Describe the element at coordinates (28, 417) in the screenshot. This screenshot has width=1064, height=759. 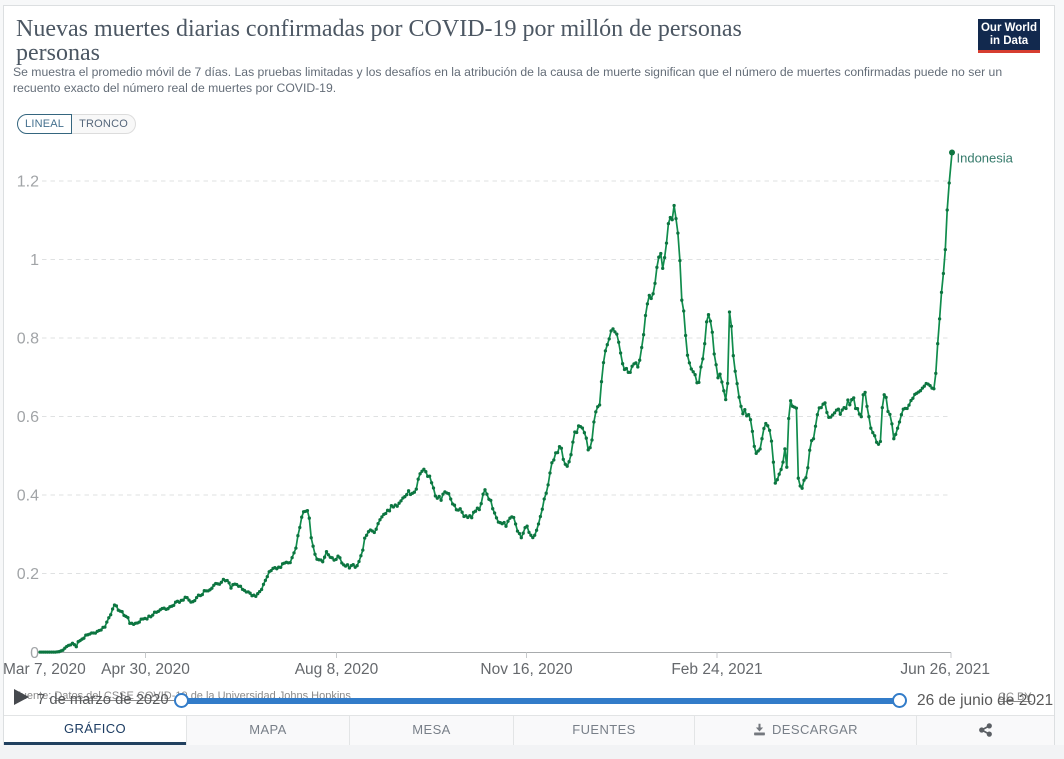
I see `svg-text: 0.6` at that location.